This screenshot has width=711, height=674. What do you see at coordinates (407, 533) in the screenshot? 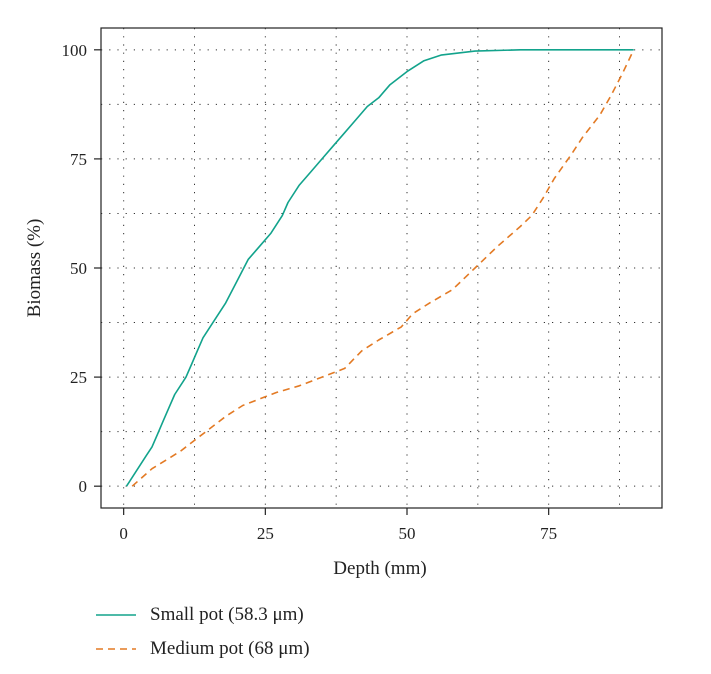
I see `x-tick-label: 50` at bounding box center [407, 533].